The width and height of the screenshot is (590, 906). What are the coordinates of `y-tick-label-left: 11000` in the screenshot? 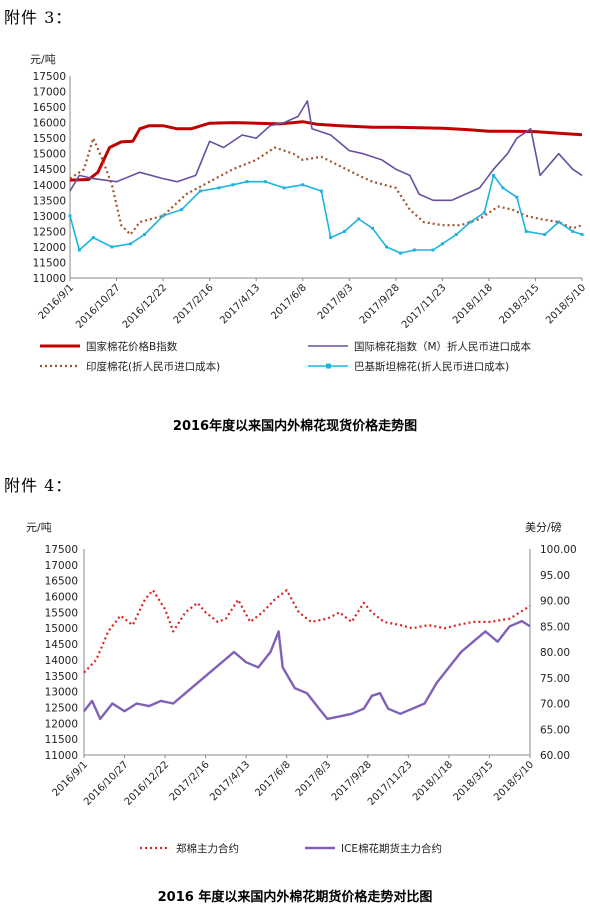 It's located at (61, 756).